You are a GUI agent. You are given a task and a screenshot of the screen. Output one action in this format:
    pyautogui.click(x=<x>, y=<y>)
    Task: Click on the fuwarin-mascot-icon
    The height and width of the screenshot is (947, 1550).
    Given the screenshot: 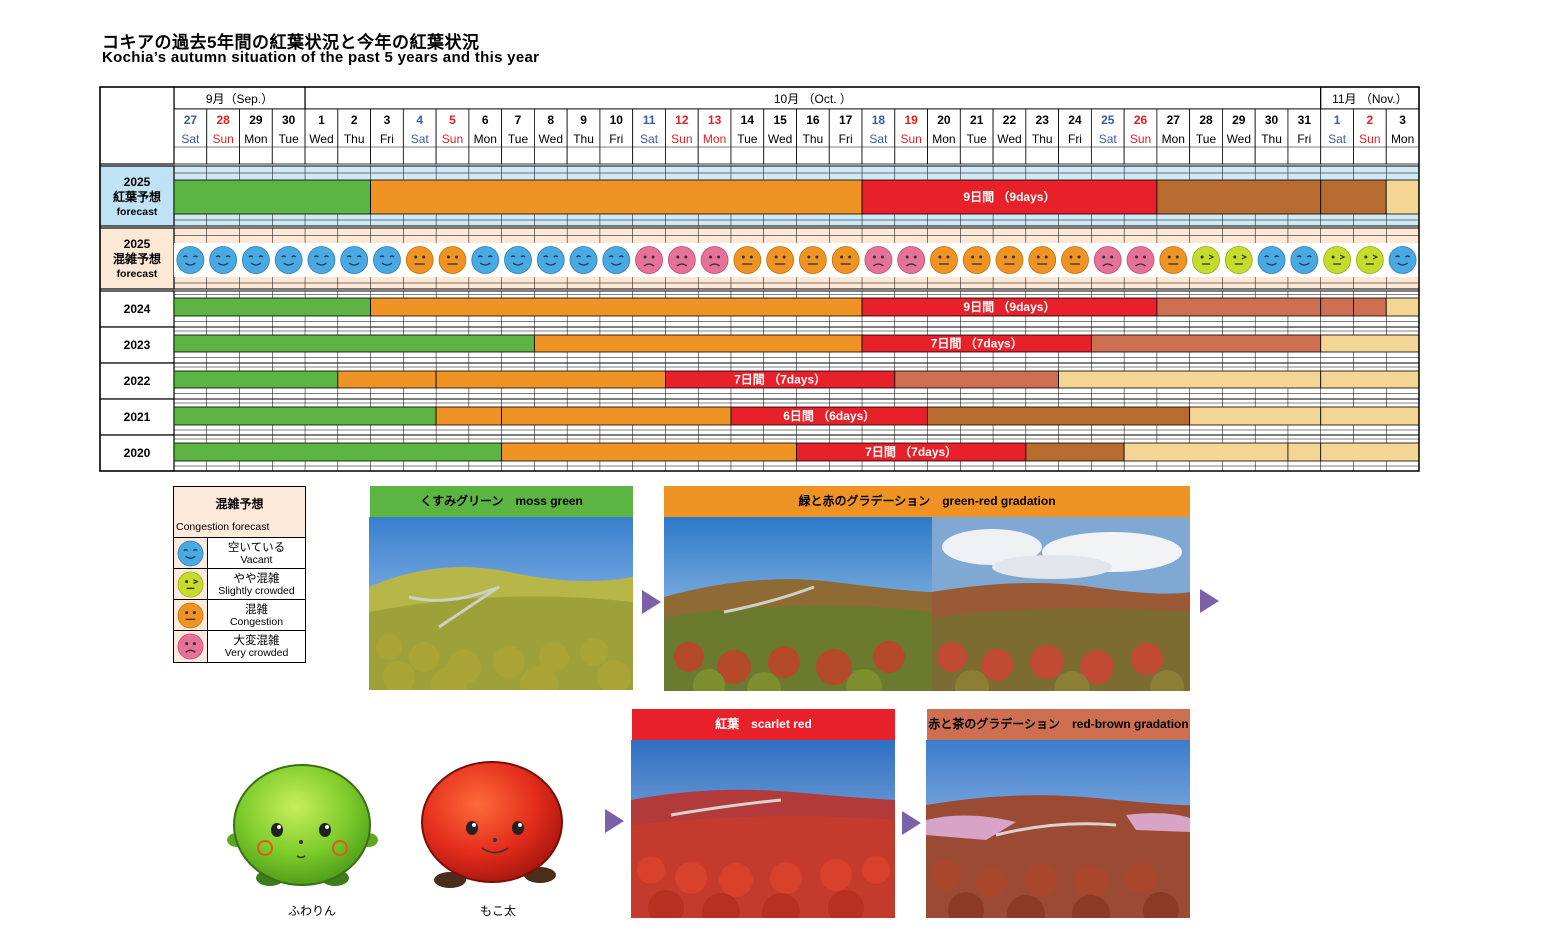 What is the action you would take?
    pyautogui.click(x=302, y=827)
    